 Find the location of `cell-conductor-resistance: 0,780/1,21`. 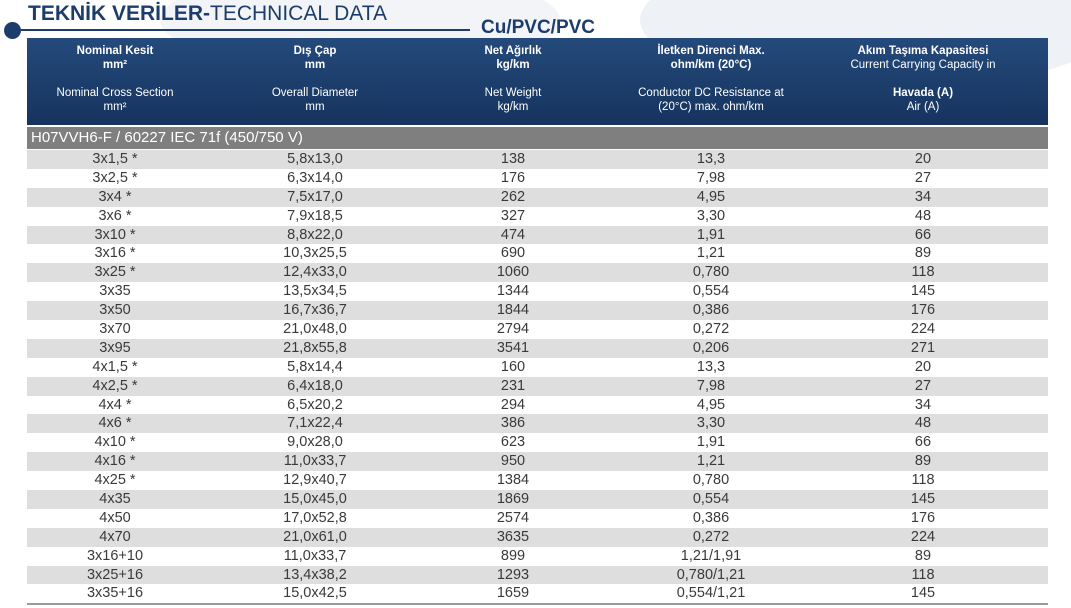

cell-conductor-resistance: 0,780/1,21 is located at coordinates (711, 574).